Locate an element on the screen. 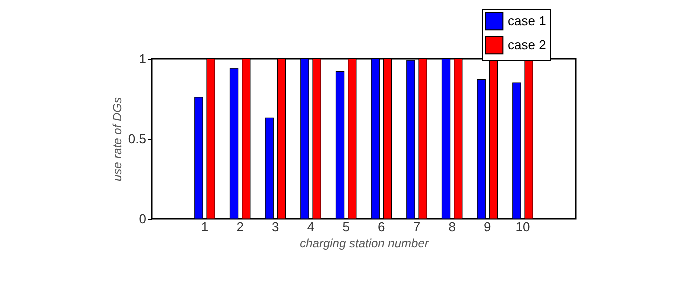 Image resolution: width=699 pixels, height=304 pixels. x-tick-label: 6 is located at coordinates (382, 227).